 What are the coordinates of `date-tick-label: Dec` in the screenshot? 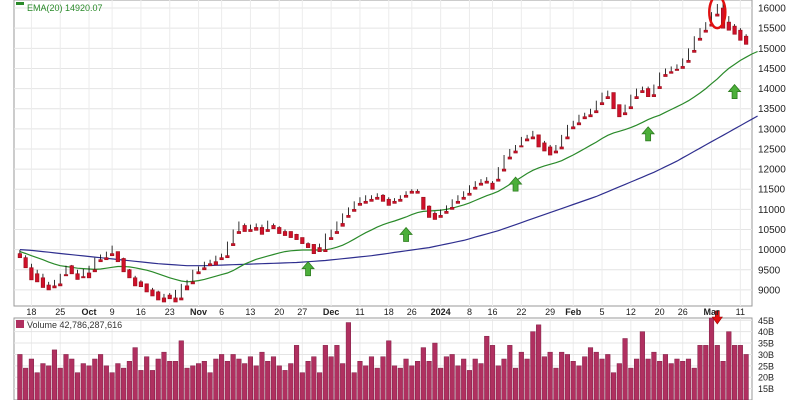 It's located at (331, 312).